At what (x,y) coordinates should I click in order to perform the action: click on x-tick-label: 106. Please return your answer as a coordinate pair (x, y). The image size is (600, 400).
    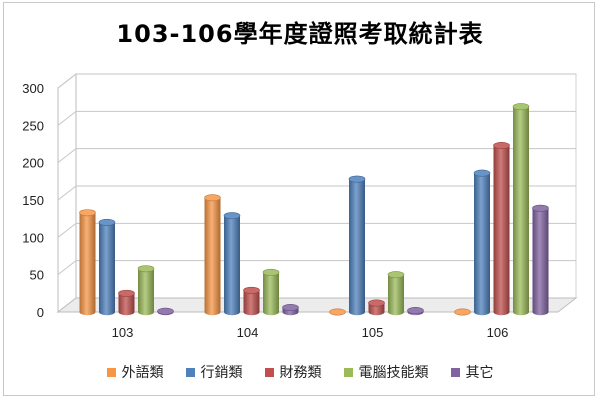
    Looking at the image, I should click on (498, 332).